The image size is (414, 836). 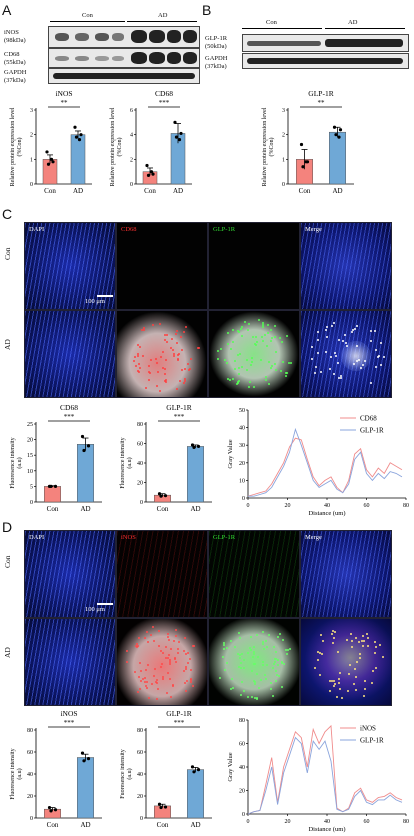 I want to click on y-axis-label: (%Con), so click(x=19, y=147).